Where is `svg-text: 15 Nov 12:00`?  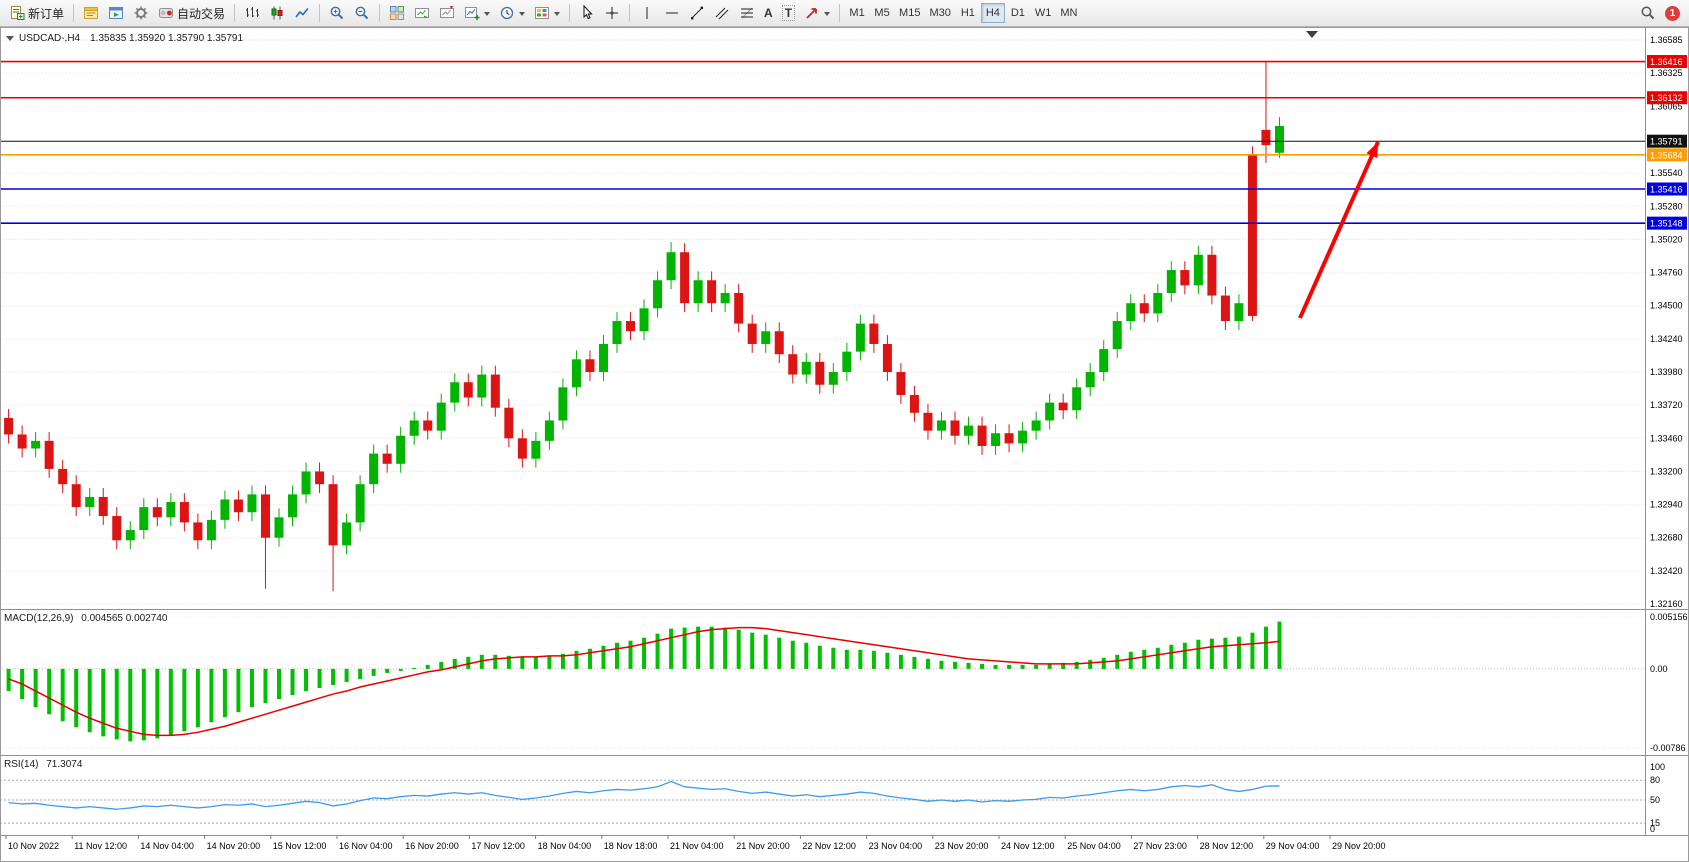
svg-text: 15 Nov 12:00 is located at coordinates (300, 846).